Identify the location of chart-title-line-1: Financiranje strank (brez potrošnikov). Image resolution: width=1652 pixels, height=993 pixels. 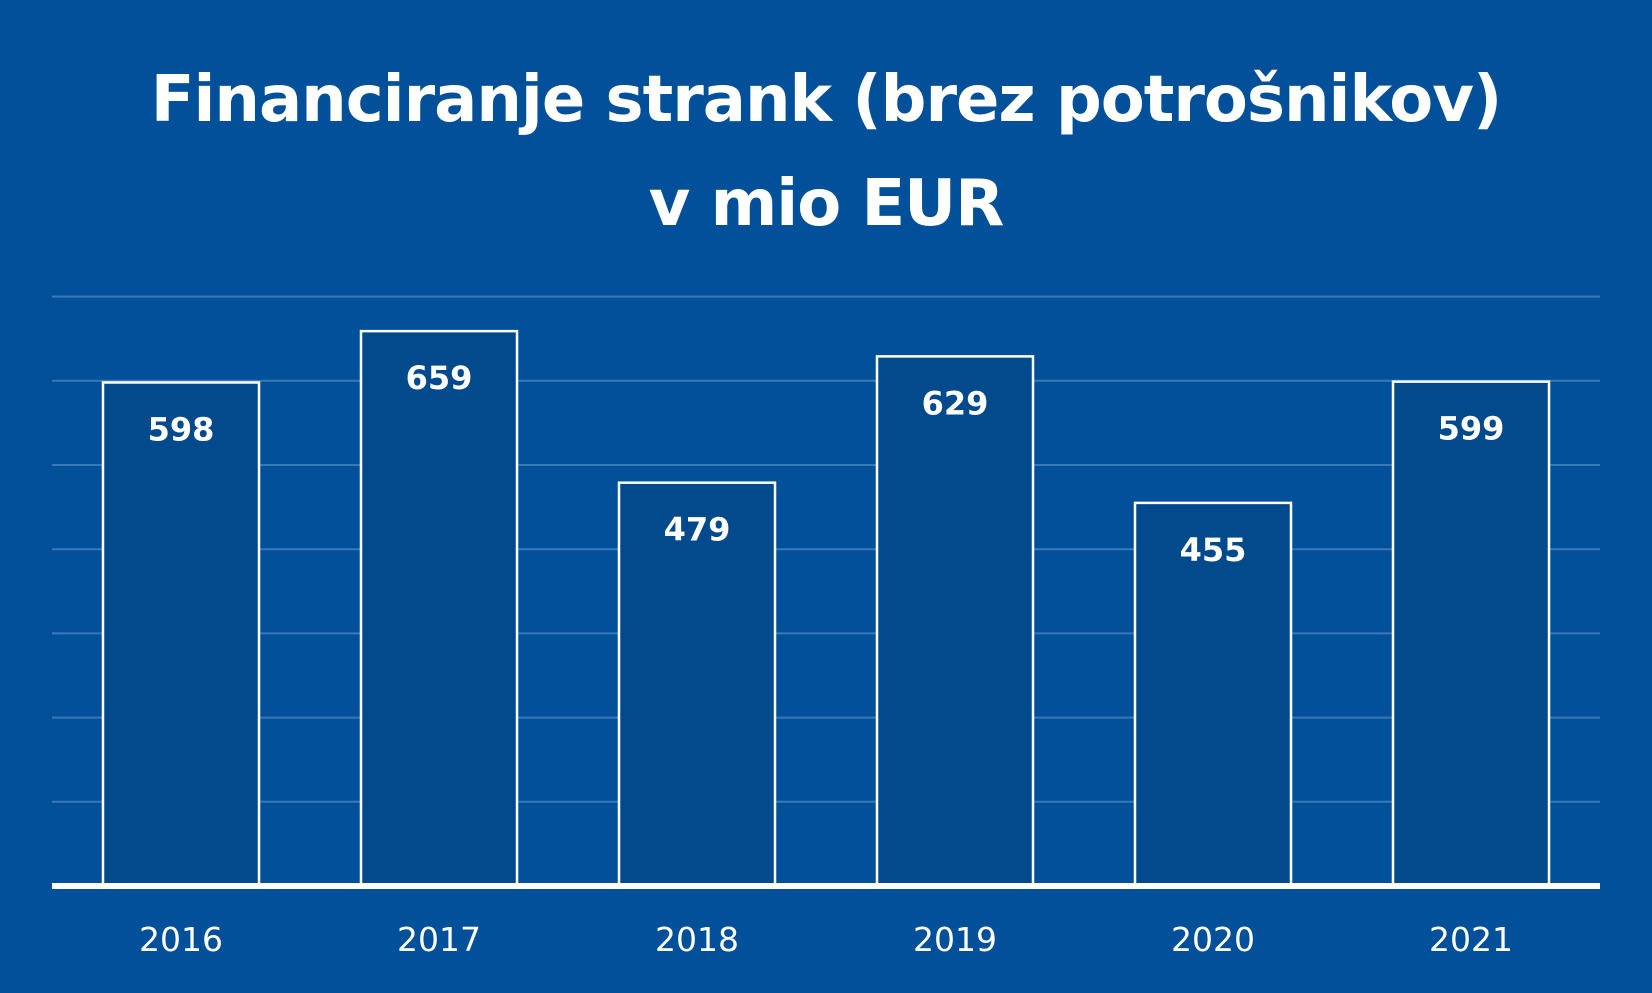
(826, 100).